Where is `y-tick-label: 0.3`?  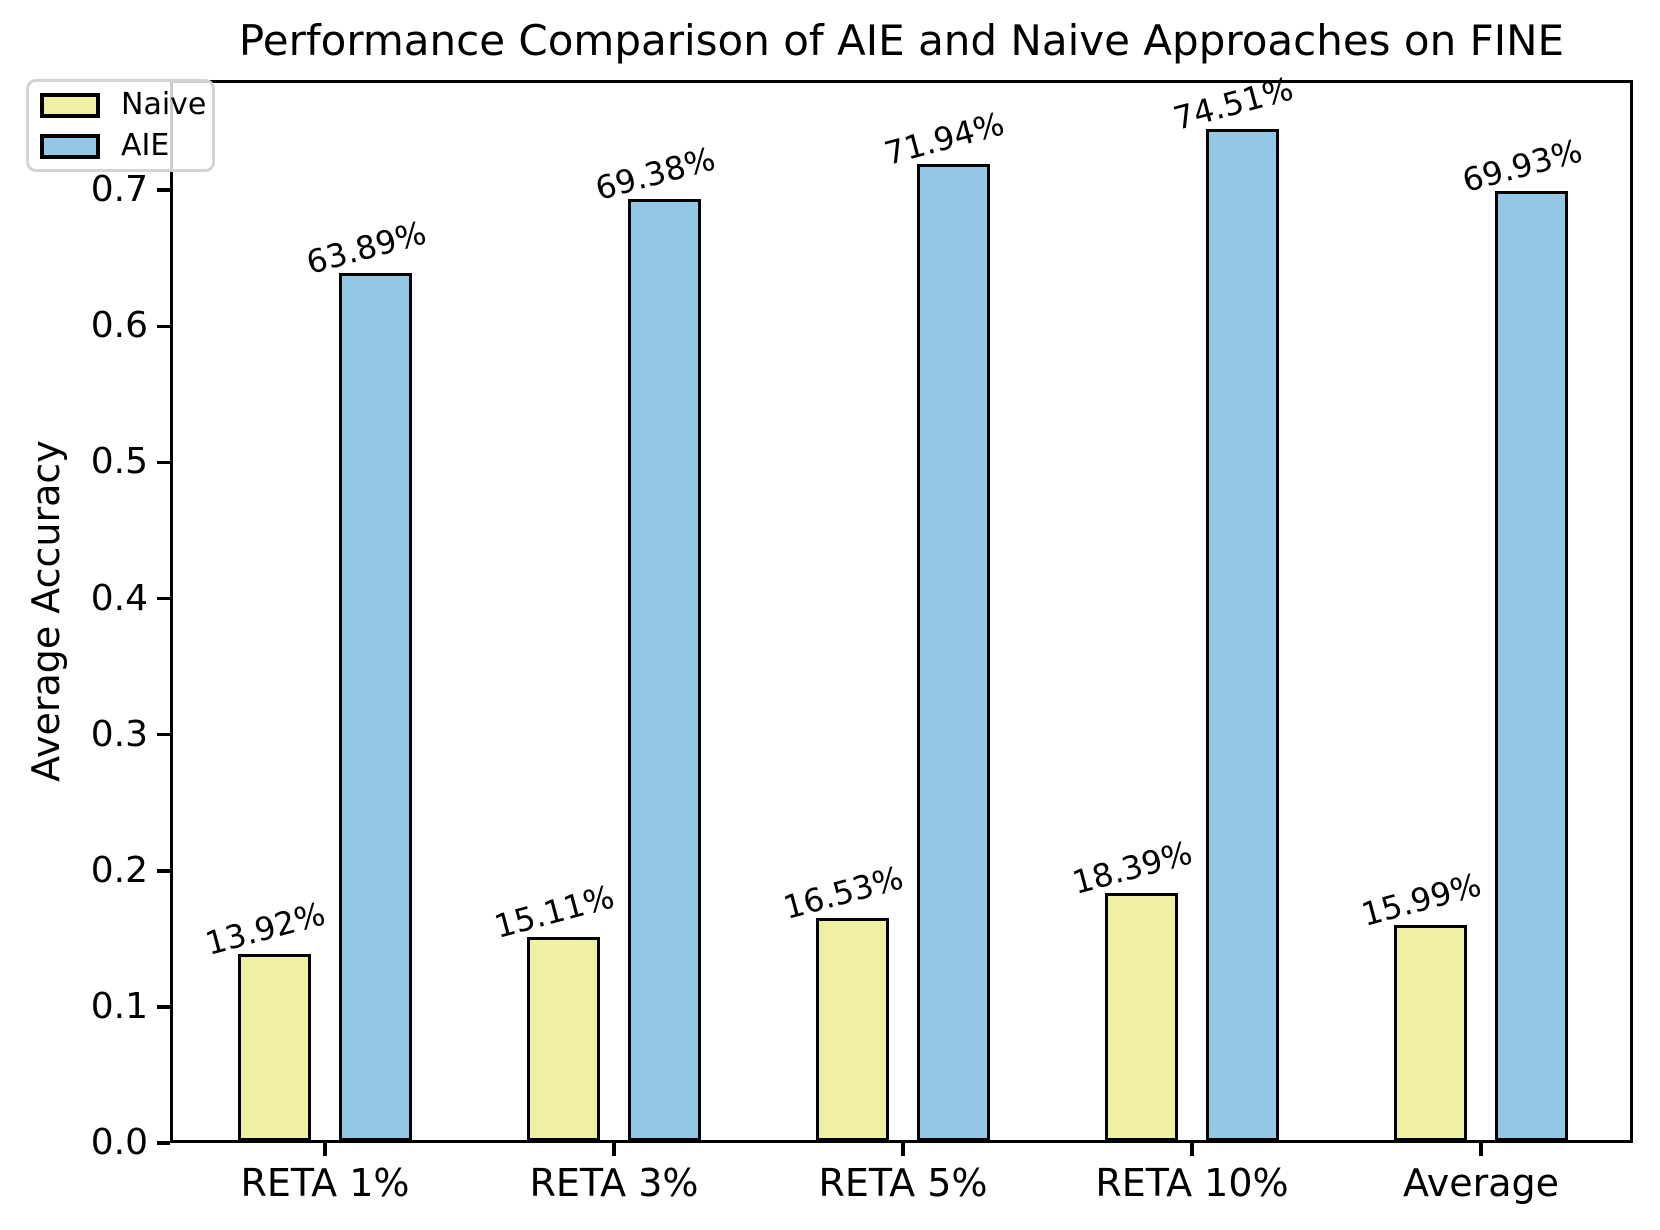
y-tick-label: 0.3 is located at coordinates (119, 734).